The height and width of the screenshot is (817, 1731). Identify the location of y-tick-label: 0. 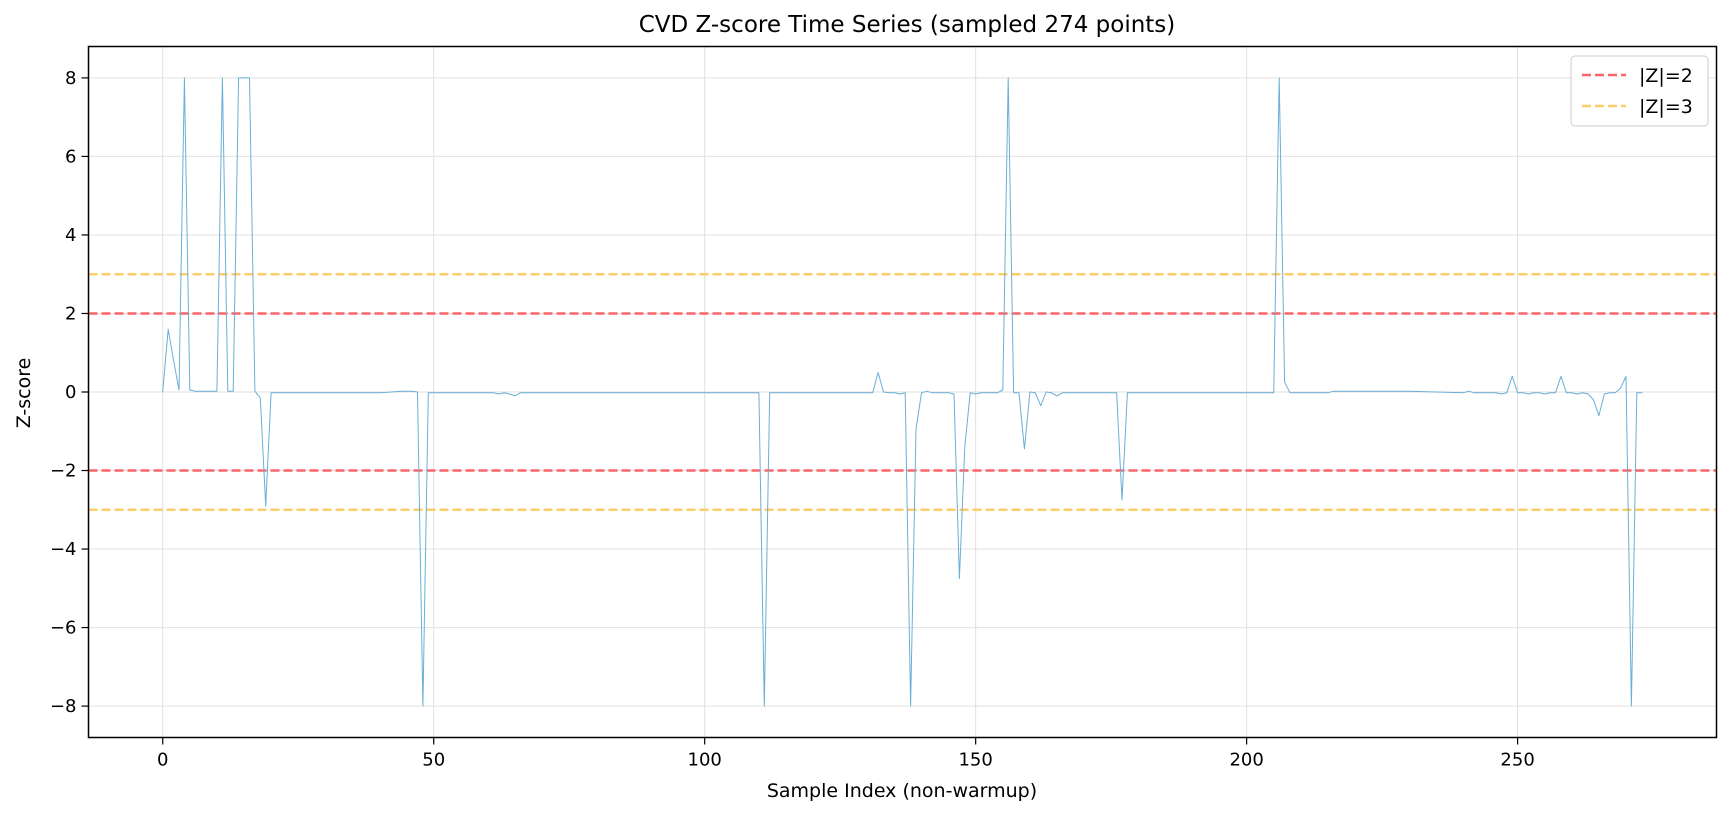
(70, 392).